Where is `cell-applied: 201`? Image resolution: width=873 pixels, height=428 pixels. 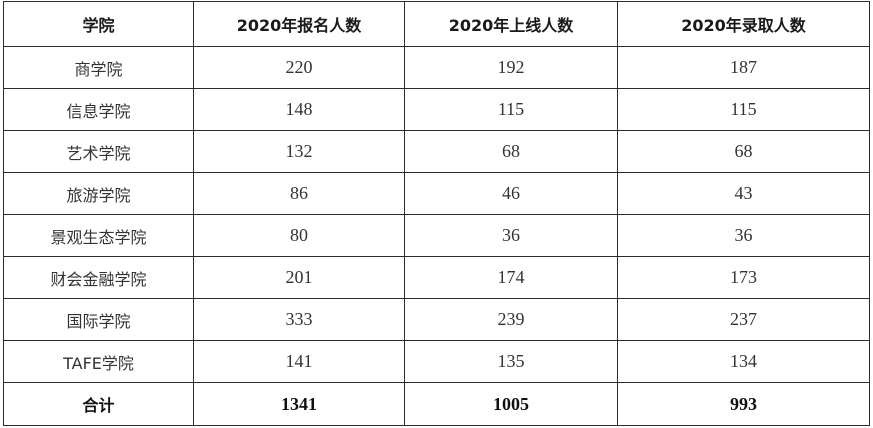
cell-applied: 201 is located at coordinates (299, 277).